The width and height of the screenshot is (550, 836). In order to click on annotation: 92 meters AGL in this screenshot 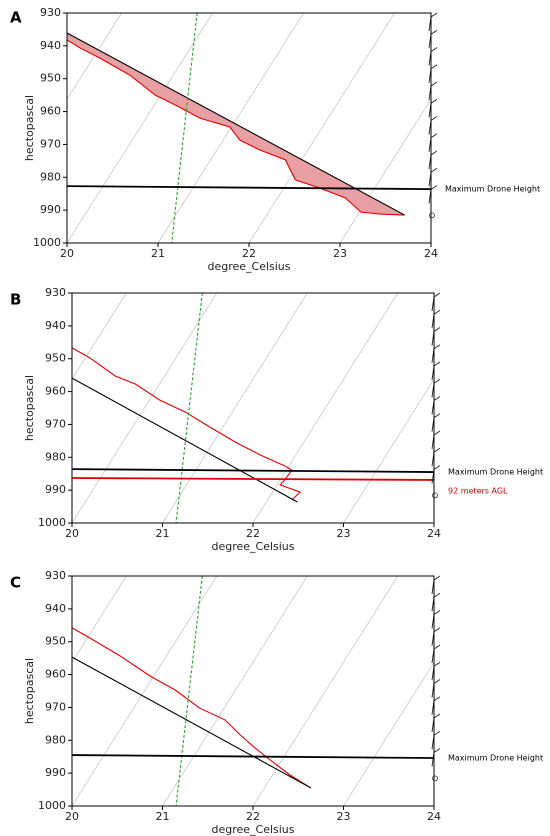, I will do `click(478, 490)`.